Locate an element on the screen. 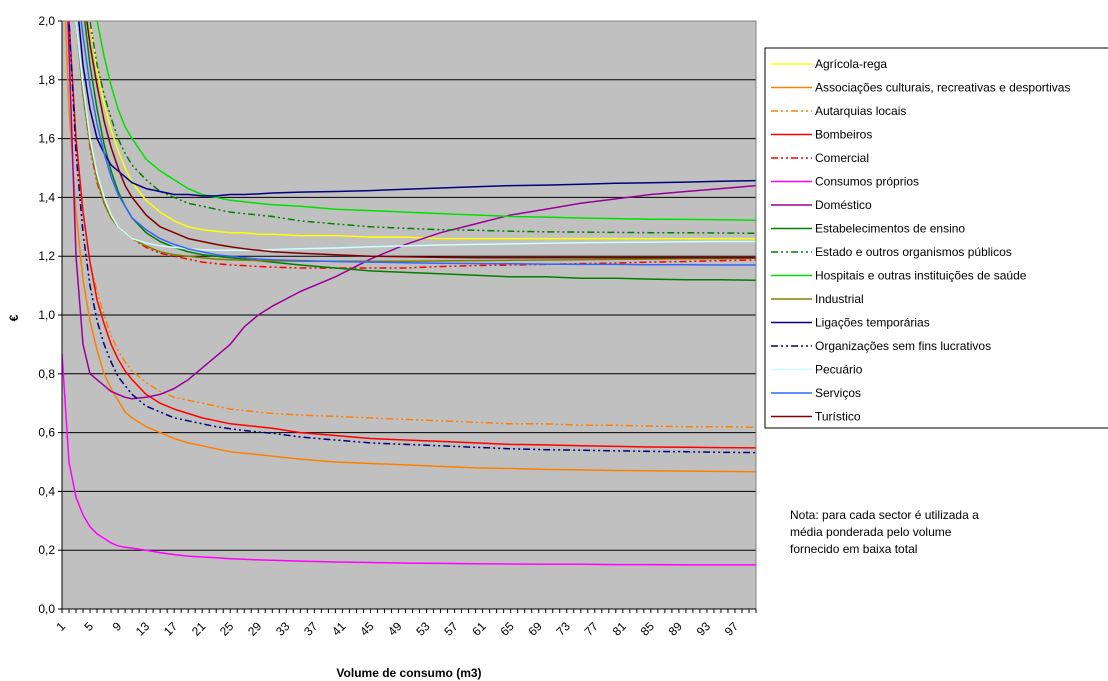 This screenshot has width=1108, height=681. x-tick-label: 89 is located at coordinates (676, 629).